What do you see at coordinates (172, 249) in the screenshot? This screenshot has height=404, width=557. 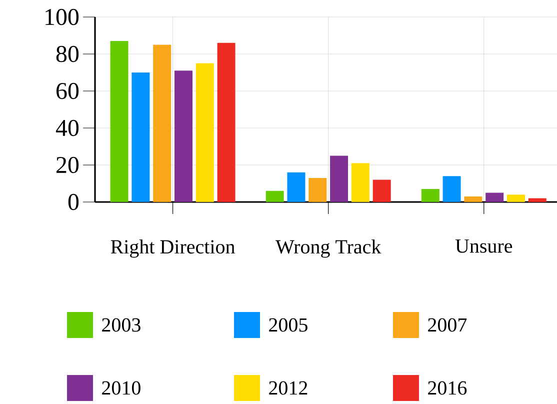 I see `x-tick-label: Right Direction` at bounding box center [172, 249].